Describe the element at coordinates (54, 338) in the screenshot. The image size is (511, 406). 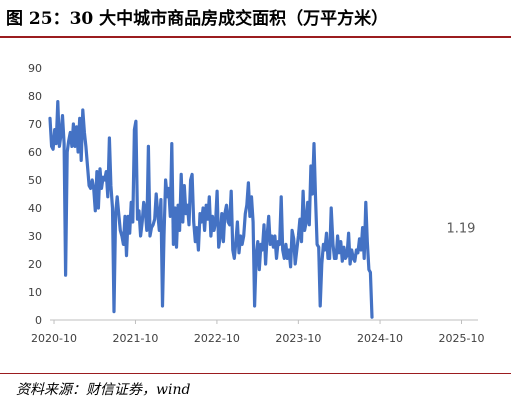
I see `x-tick-label: 2020-10` at that location.